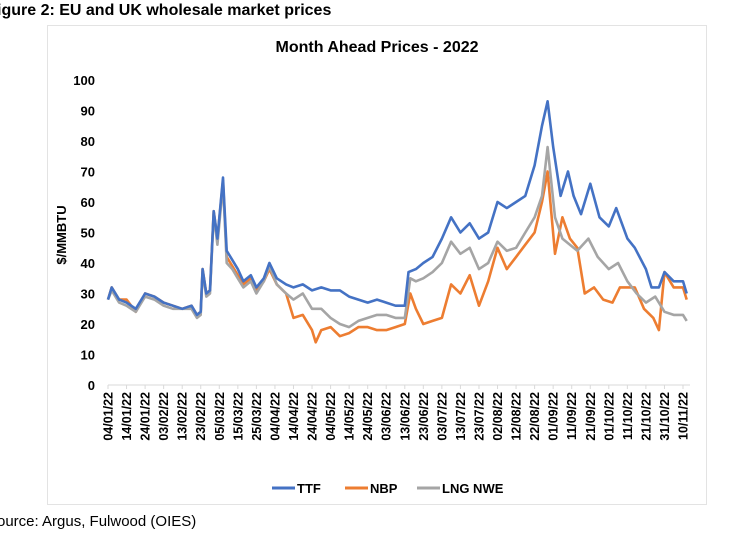 The image size is (750, 536). I want to click on x-tick-label: 11/09/22, so click(572, 416).